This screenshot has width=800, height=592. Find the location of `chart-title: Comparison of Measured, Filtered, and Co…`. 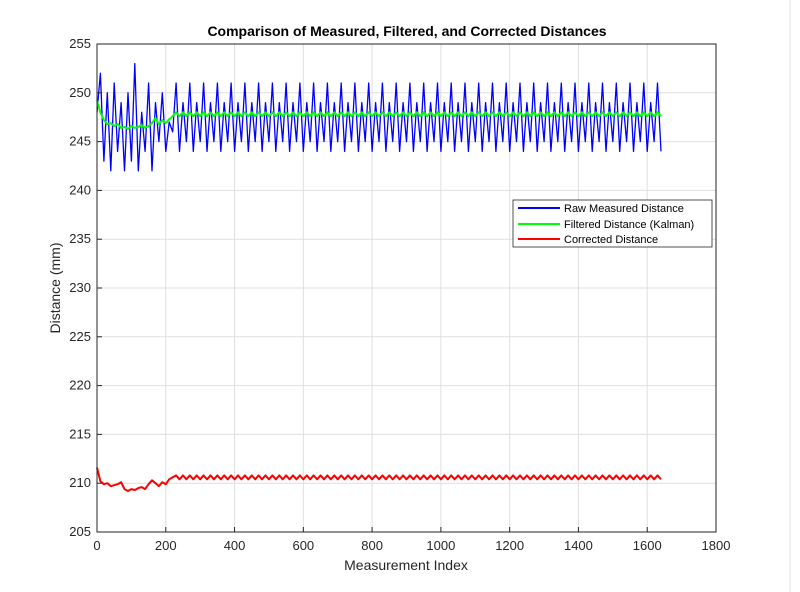

chart-title: Comparison of Measured, Filtered, and Co… is located at coordinates (406, 31).